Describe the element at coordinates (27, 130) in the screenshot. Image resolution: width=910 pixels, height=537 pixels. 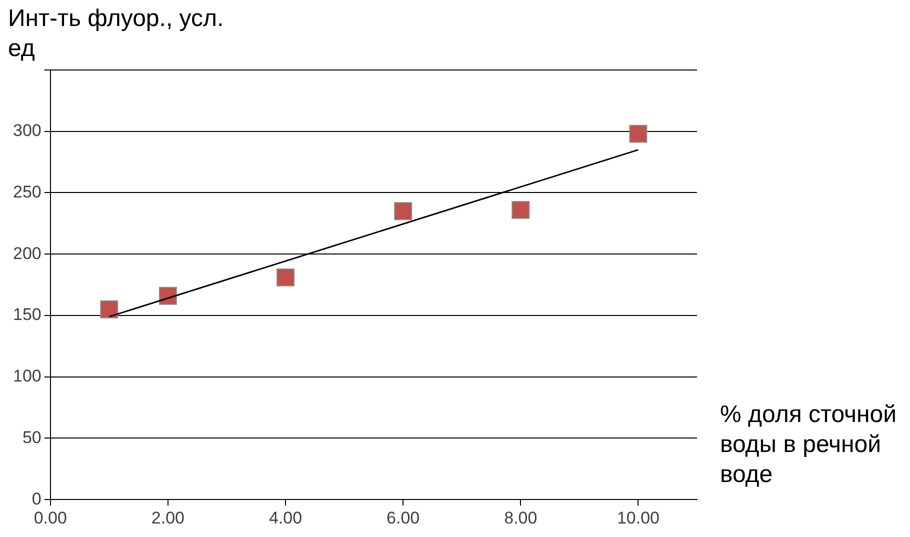
I see `y-tick-label: 300` at that location.